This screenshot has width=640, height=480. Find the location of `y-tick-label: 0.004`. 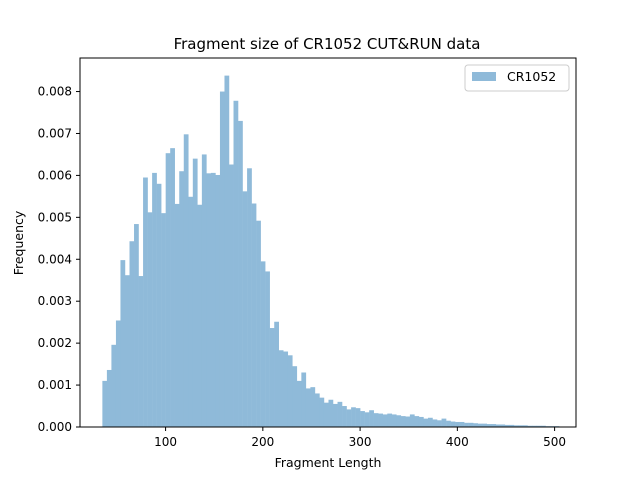

y-tick-label: 0.004 is located at coordinates (55, 259).